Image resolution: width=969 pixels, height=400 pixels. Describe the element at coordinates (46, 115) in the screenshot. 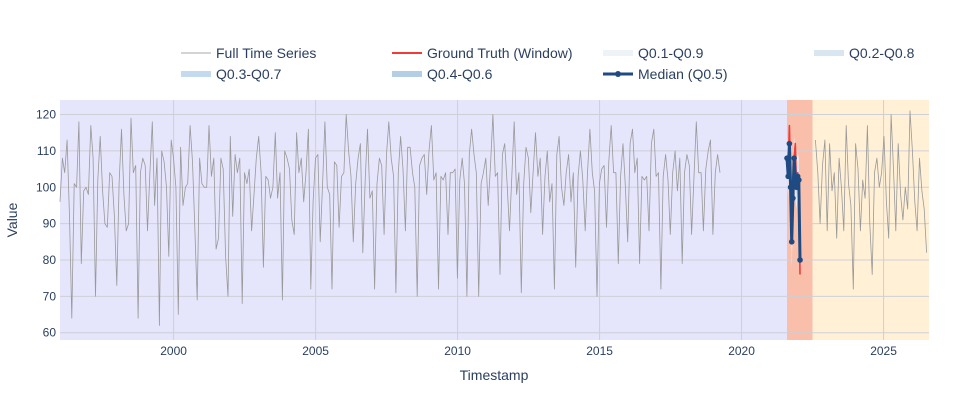

I see `y-tick-label: 120` at that location.